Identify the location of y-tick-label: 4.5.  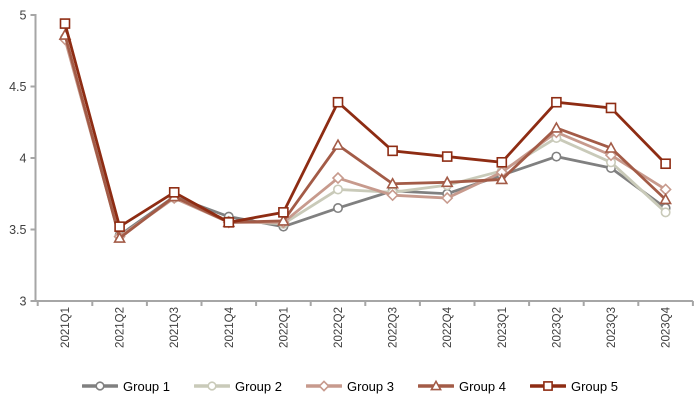
(17, 87).